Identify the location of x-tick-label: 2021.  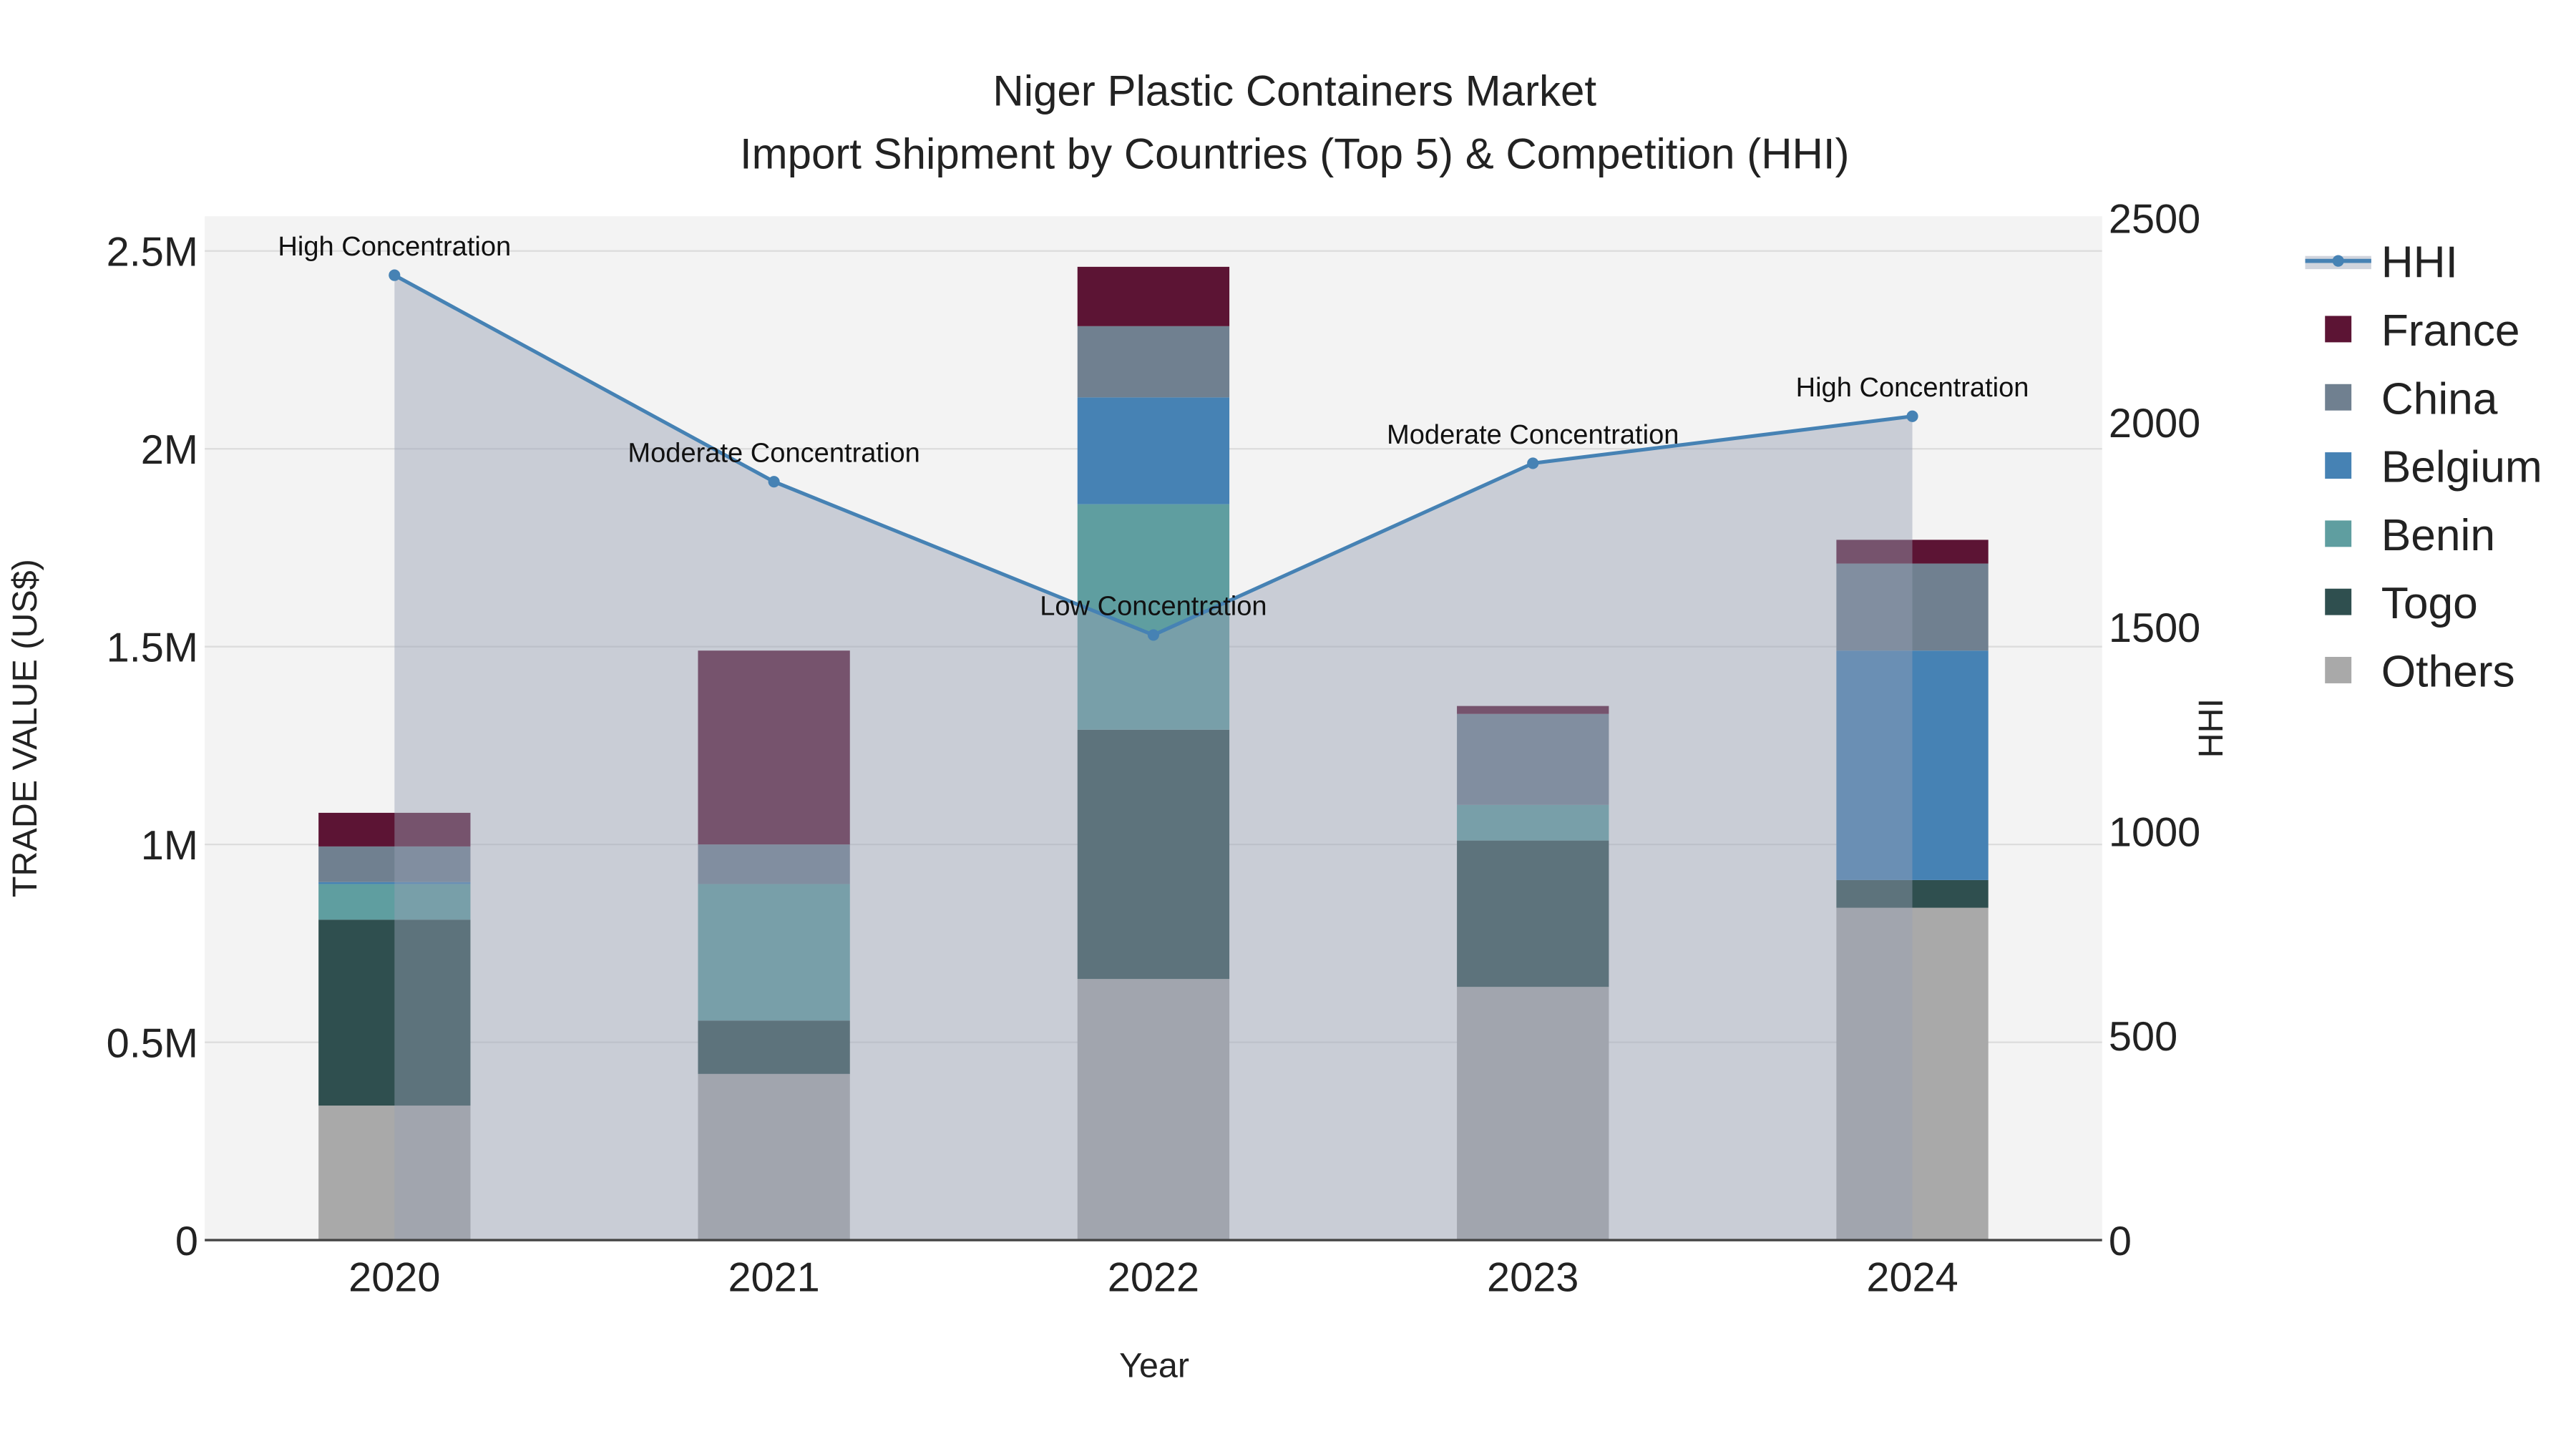
(773, 1278).